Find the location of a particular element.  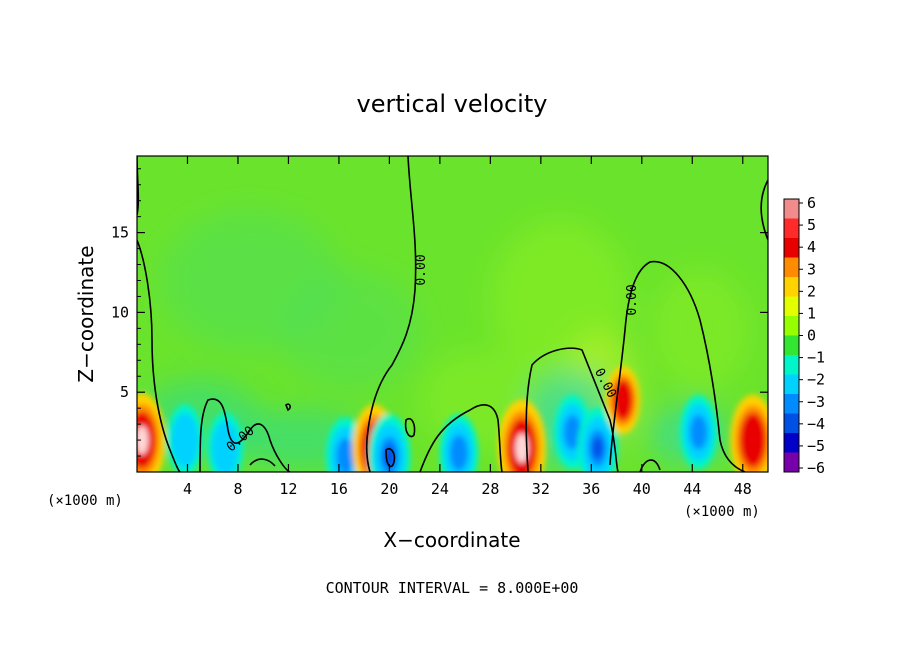

colorbar-label: 2 is located at coordinates (811, 291).